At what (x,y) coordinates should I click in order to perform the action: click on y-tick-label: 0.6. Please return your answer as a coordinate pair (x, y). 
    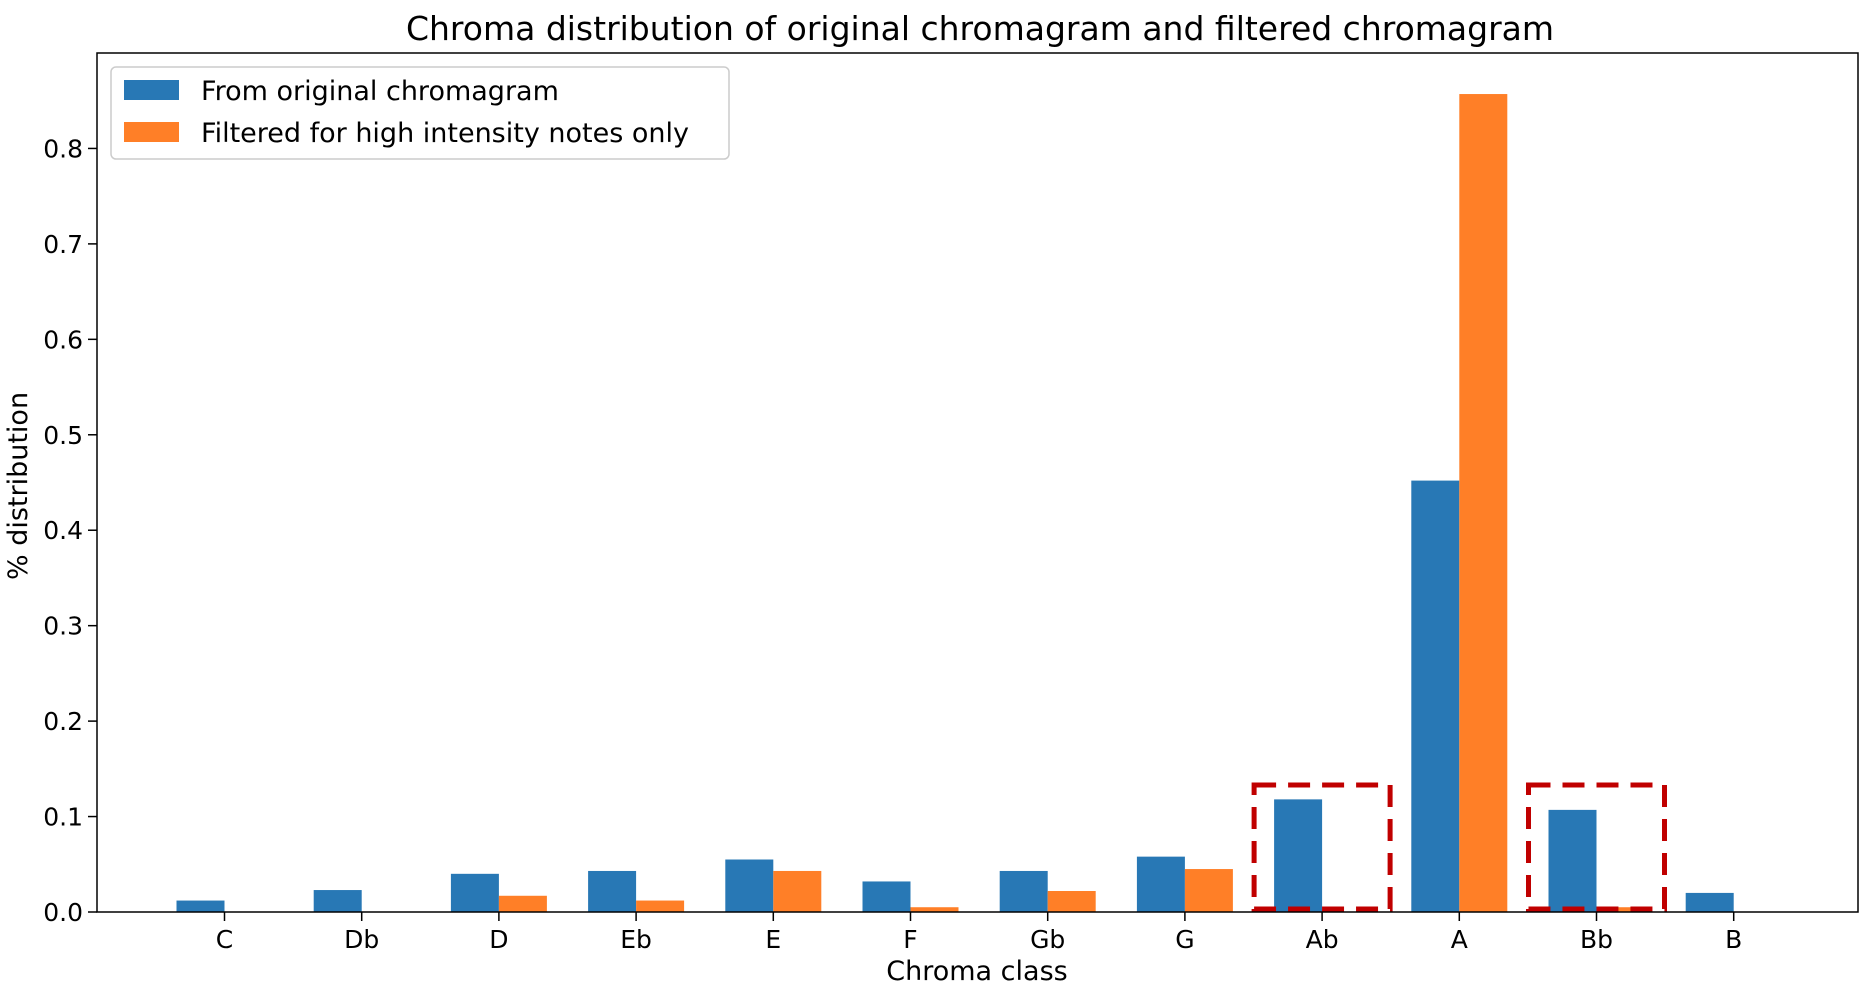
    Looking at the image, I should click on (63, 339).